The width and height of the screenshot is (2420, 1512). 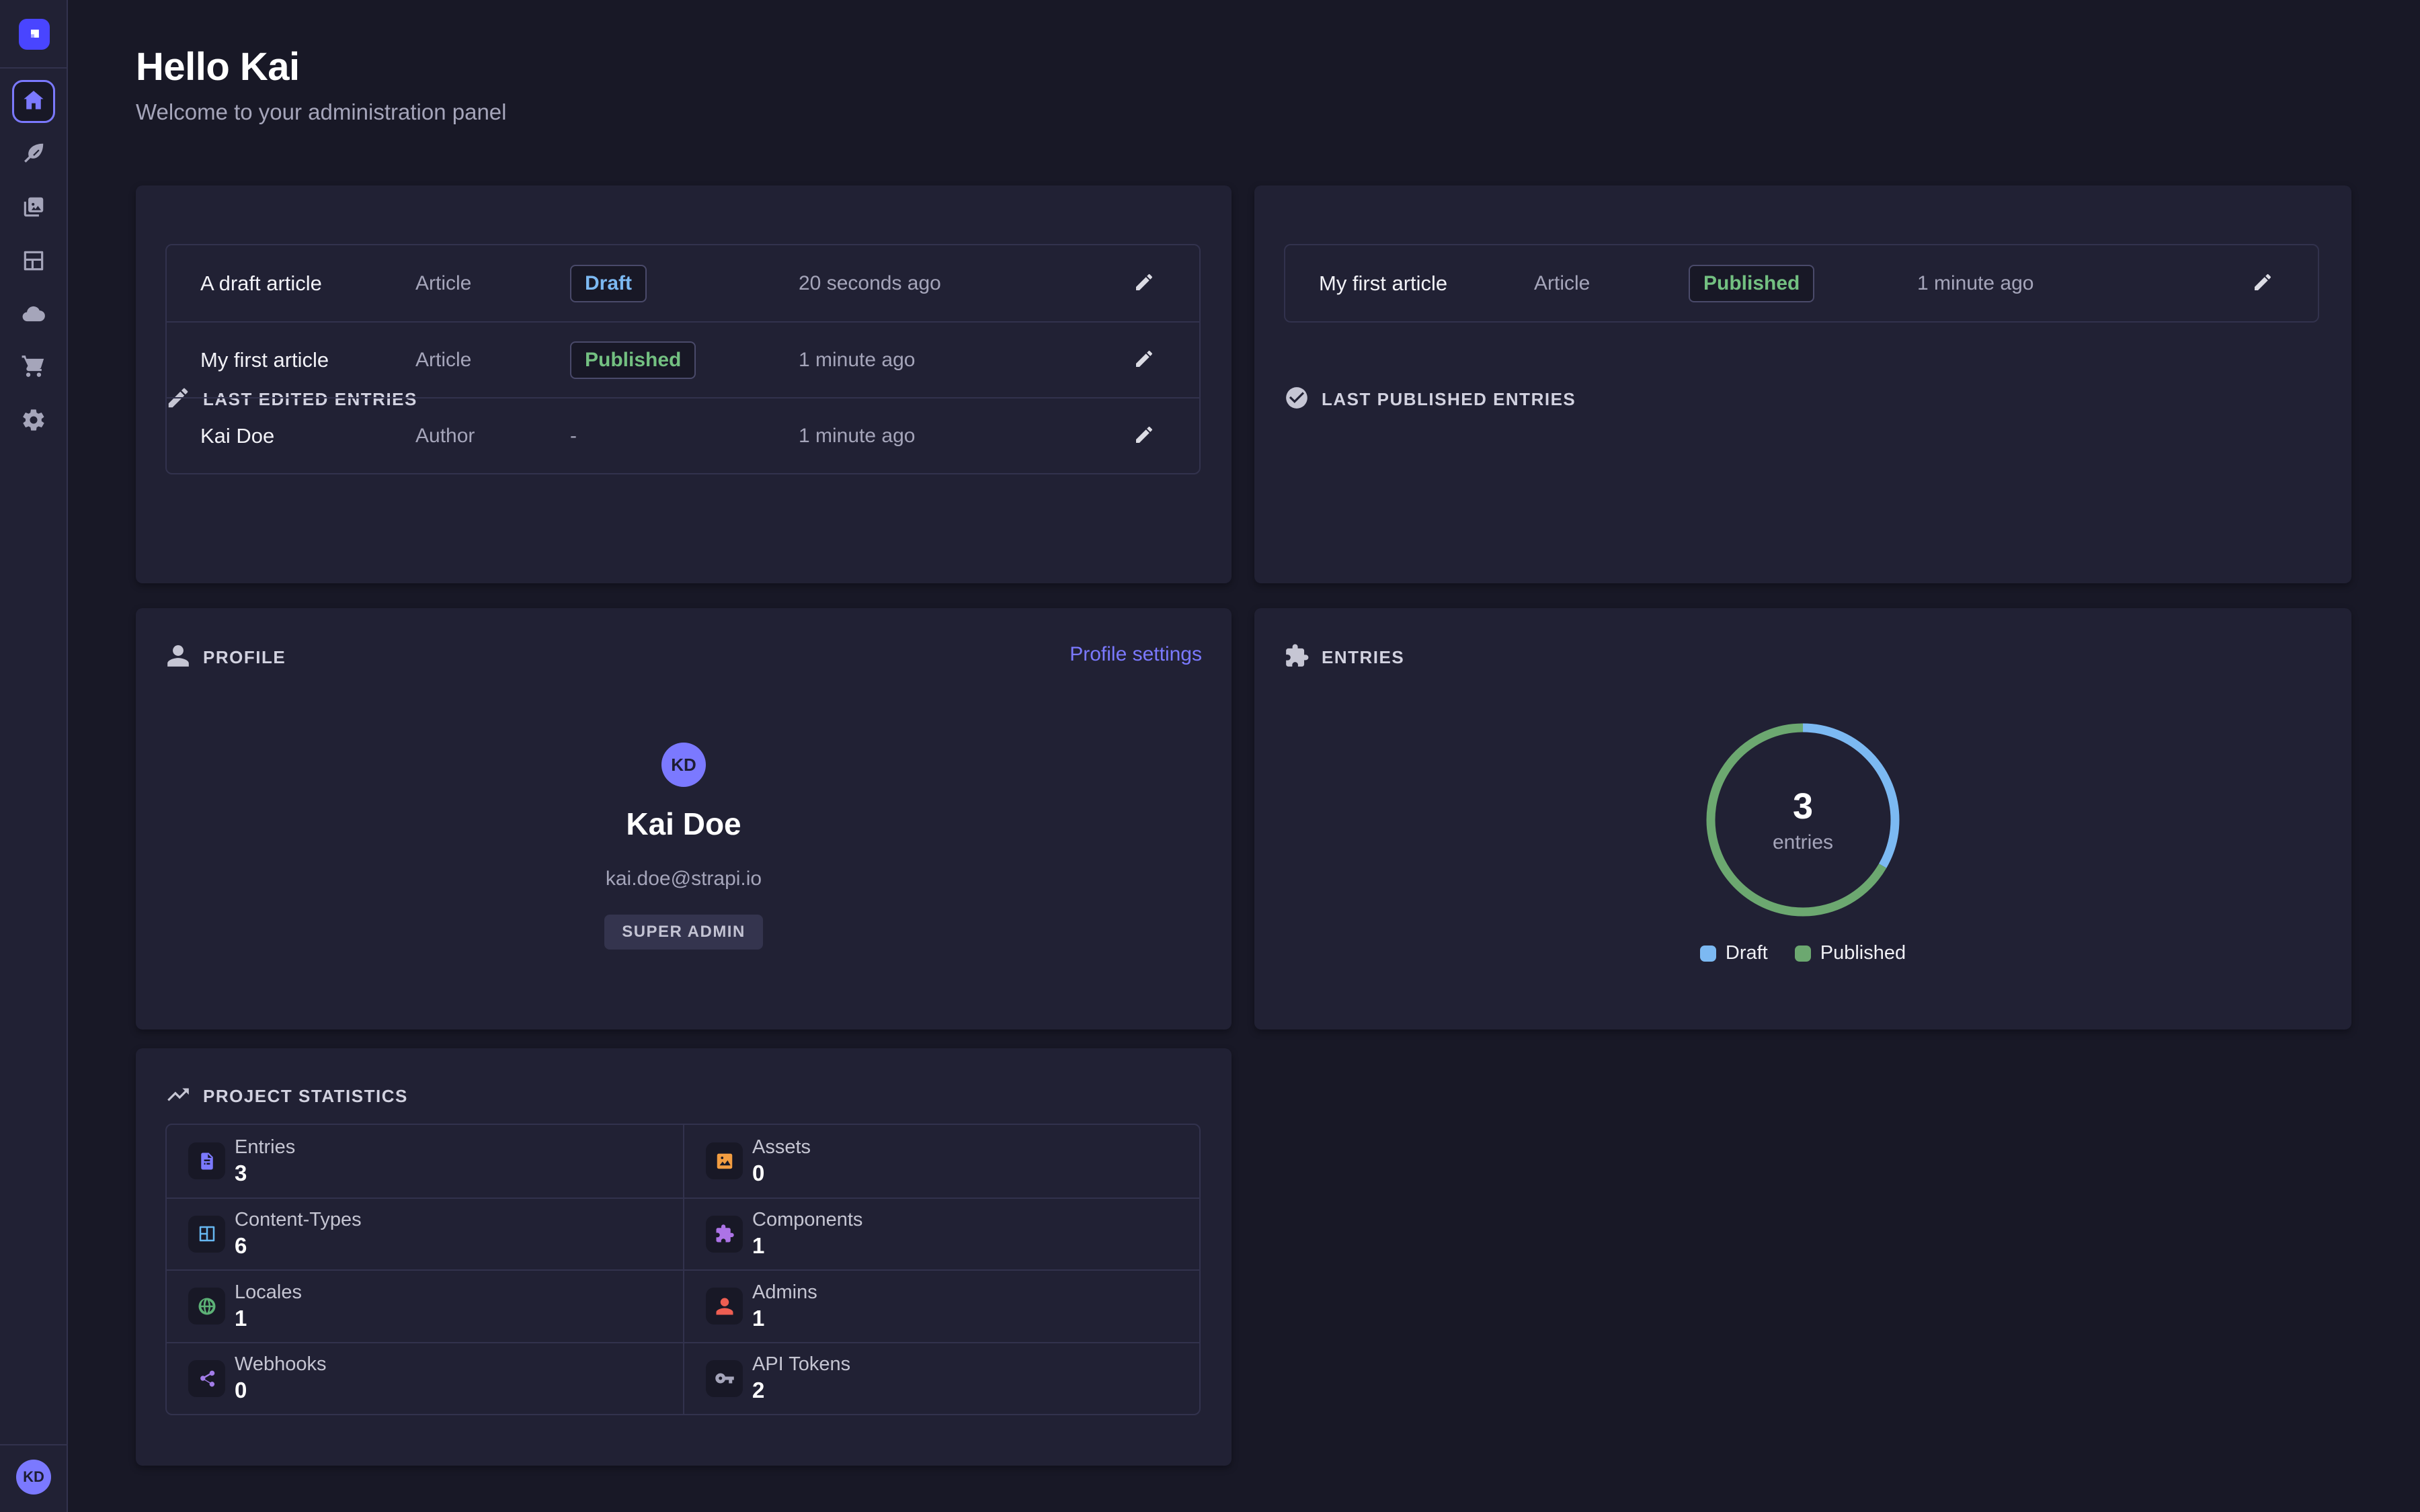 What do you see at coordinates (33, 1477) in the screenshot?
I see `sidebar-user-avatar: KD` at bounding box center [33, 1477].